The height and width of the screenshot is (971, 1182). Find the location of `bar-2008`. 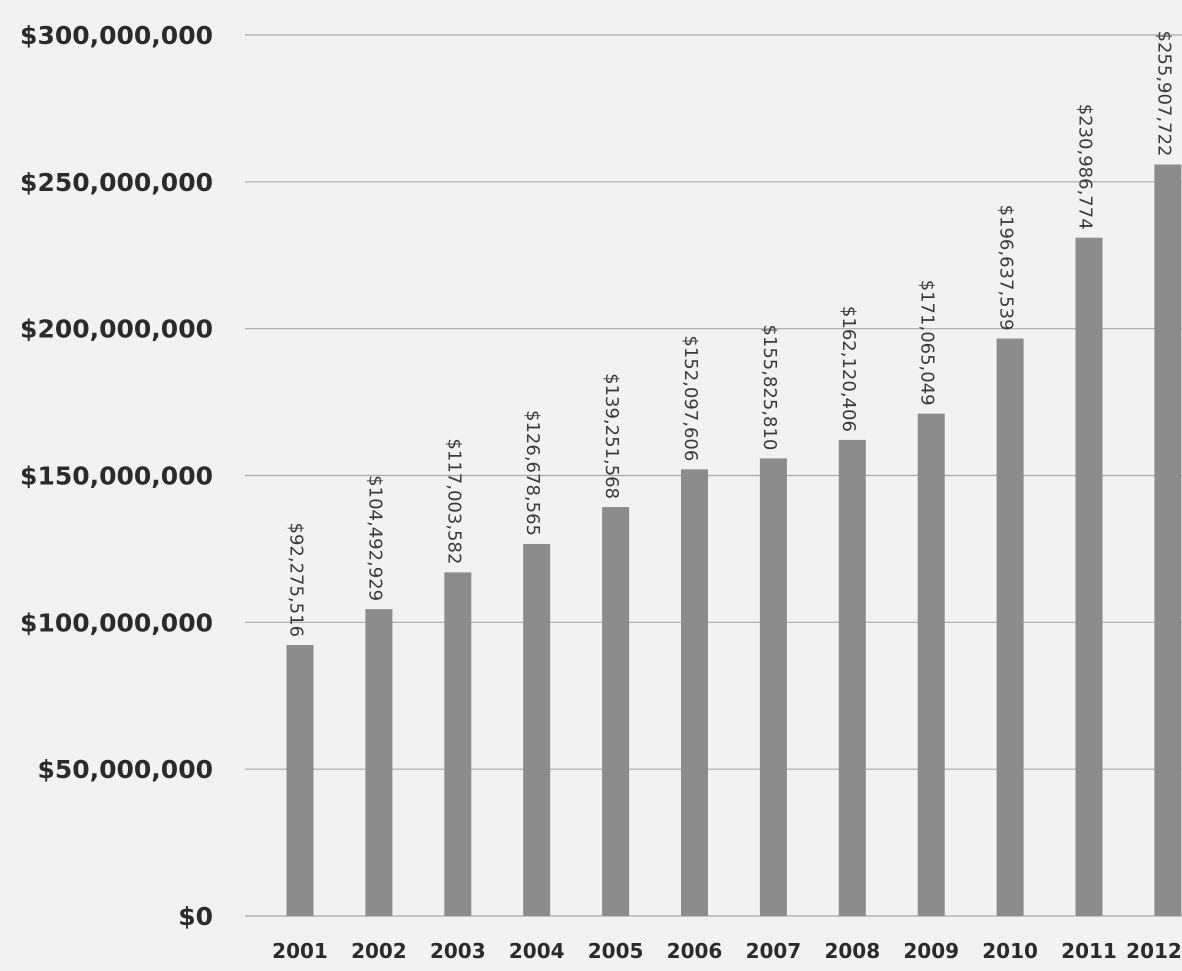

bar-2008 is located at coordinates (852, 677).